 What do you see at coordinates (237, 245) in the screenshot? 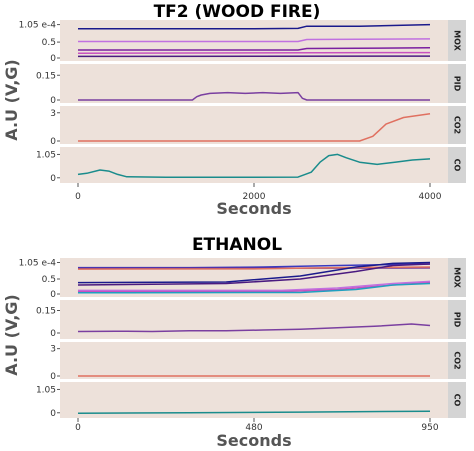
I see `chart-title: ETHANOL` at bounding box center [237, 245].